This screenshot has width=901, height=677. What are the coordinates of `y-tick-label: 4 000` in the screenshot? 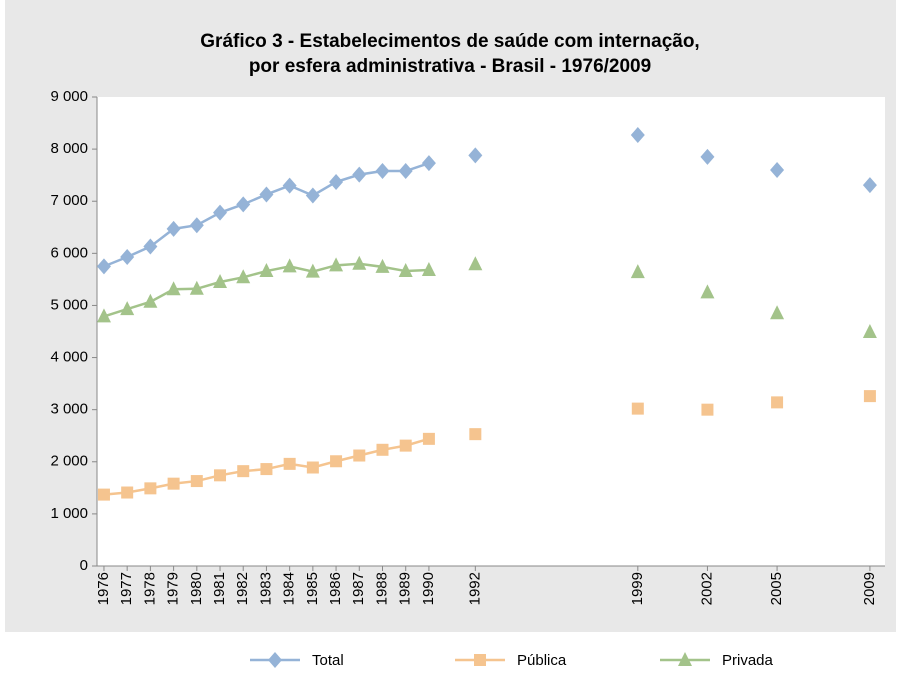 It's located at (69, 357).